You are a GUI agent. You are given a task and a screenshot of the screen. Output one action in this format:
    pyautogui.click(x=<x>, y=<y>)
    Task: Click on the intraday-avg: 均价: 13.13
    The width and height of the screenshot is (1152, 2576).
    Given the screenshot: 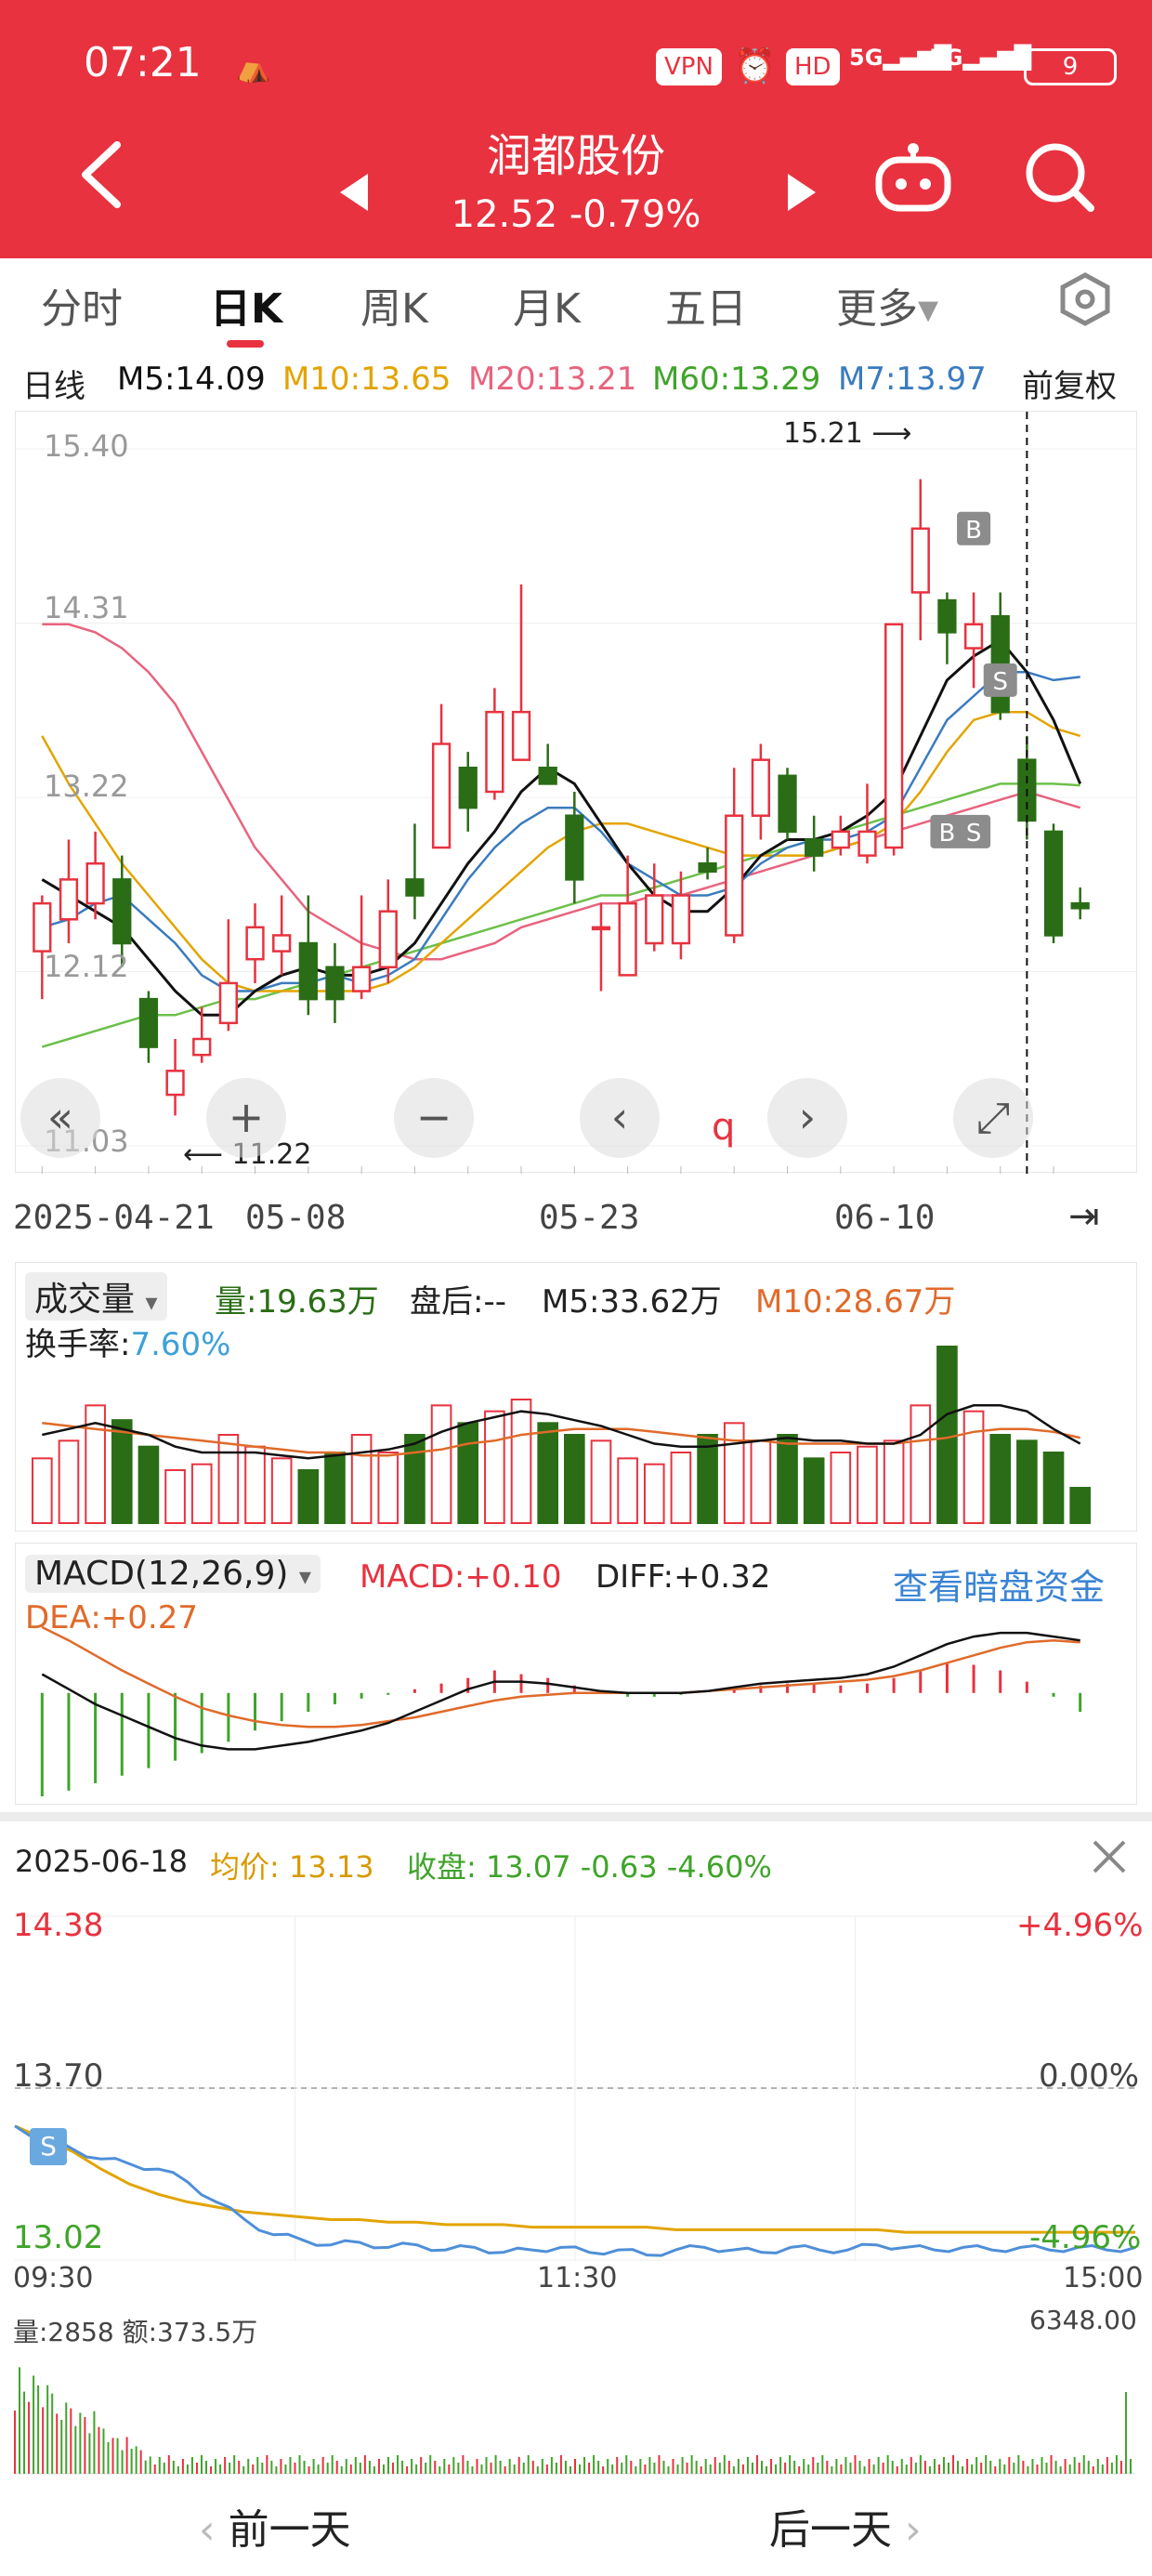 What is the action you would take?
    pyautogui.click(x=292, y=1867)
    